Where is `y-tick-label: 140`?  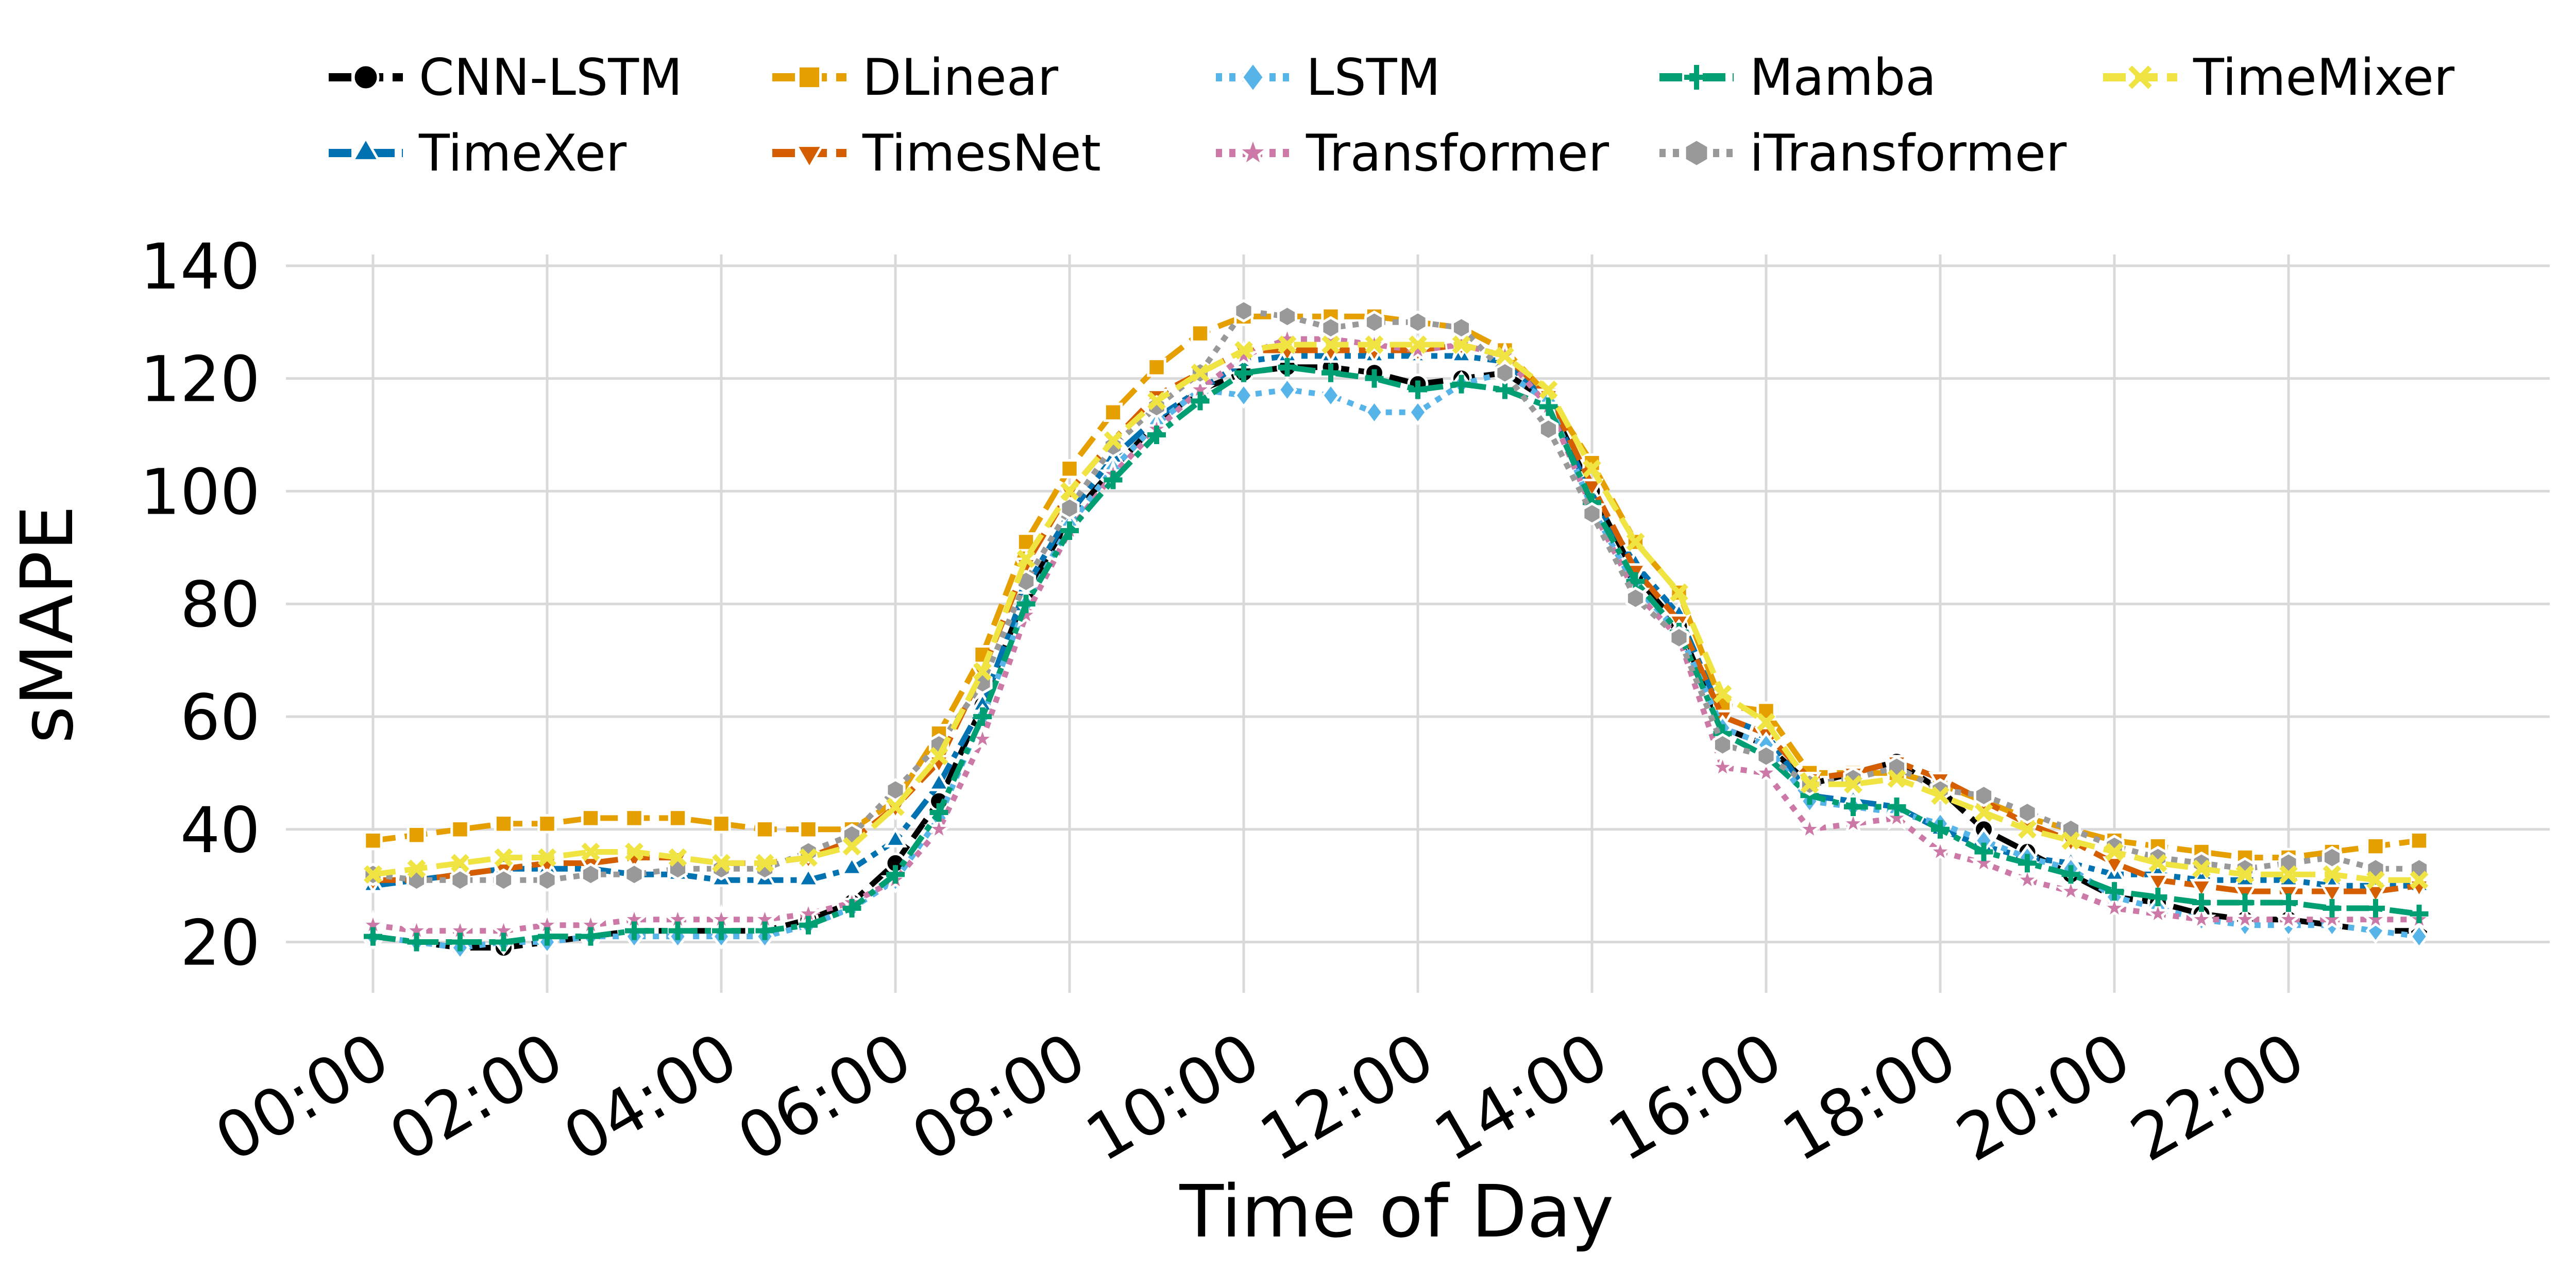
y-tick-label: 140 is located at coordinates (200, 266).